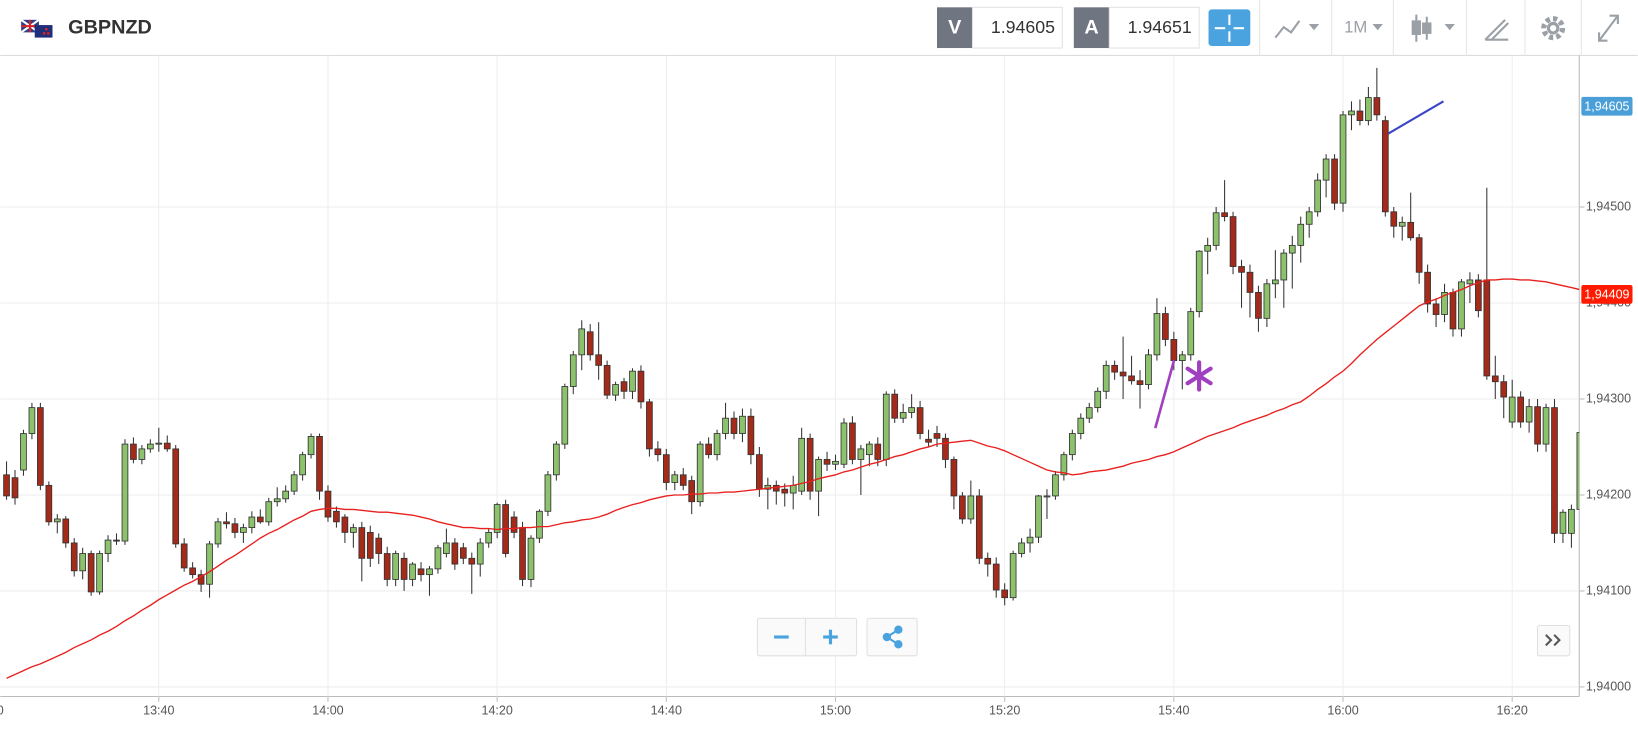  I want to click on price-tag-label: 1,94605, so click(1606, 107).